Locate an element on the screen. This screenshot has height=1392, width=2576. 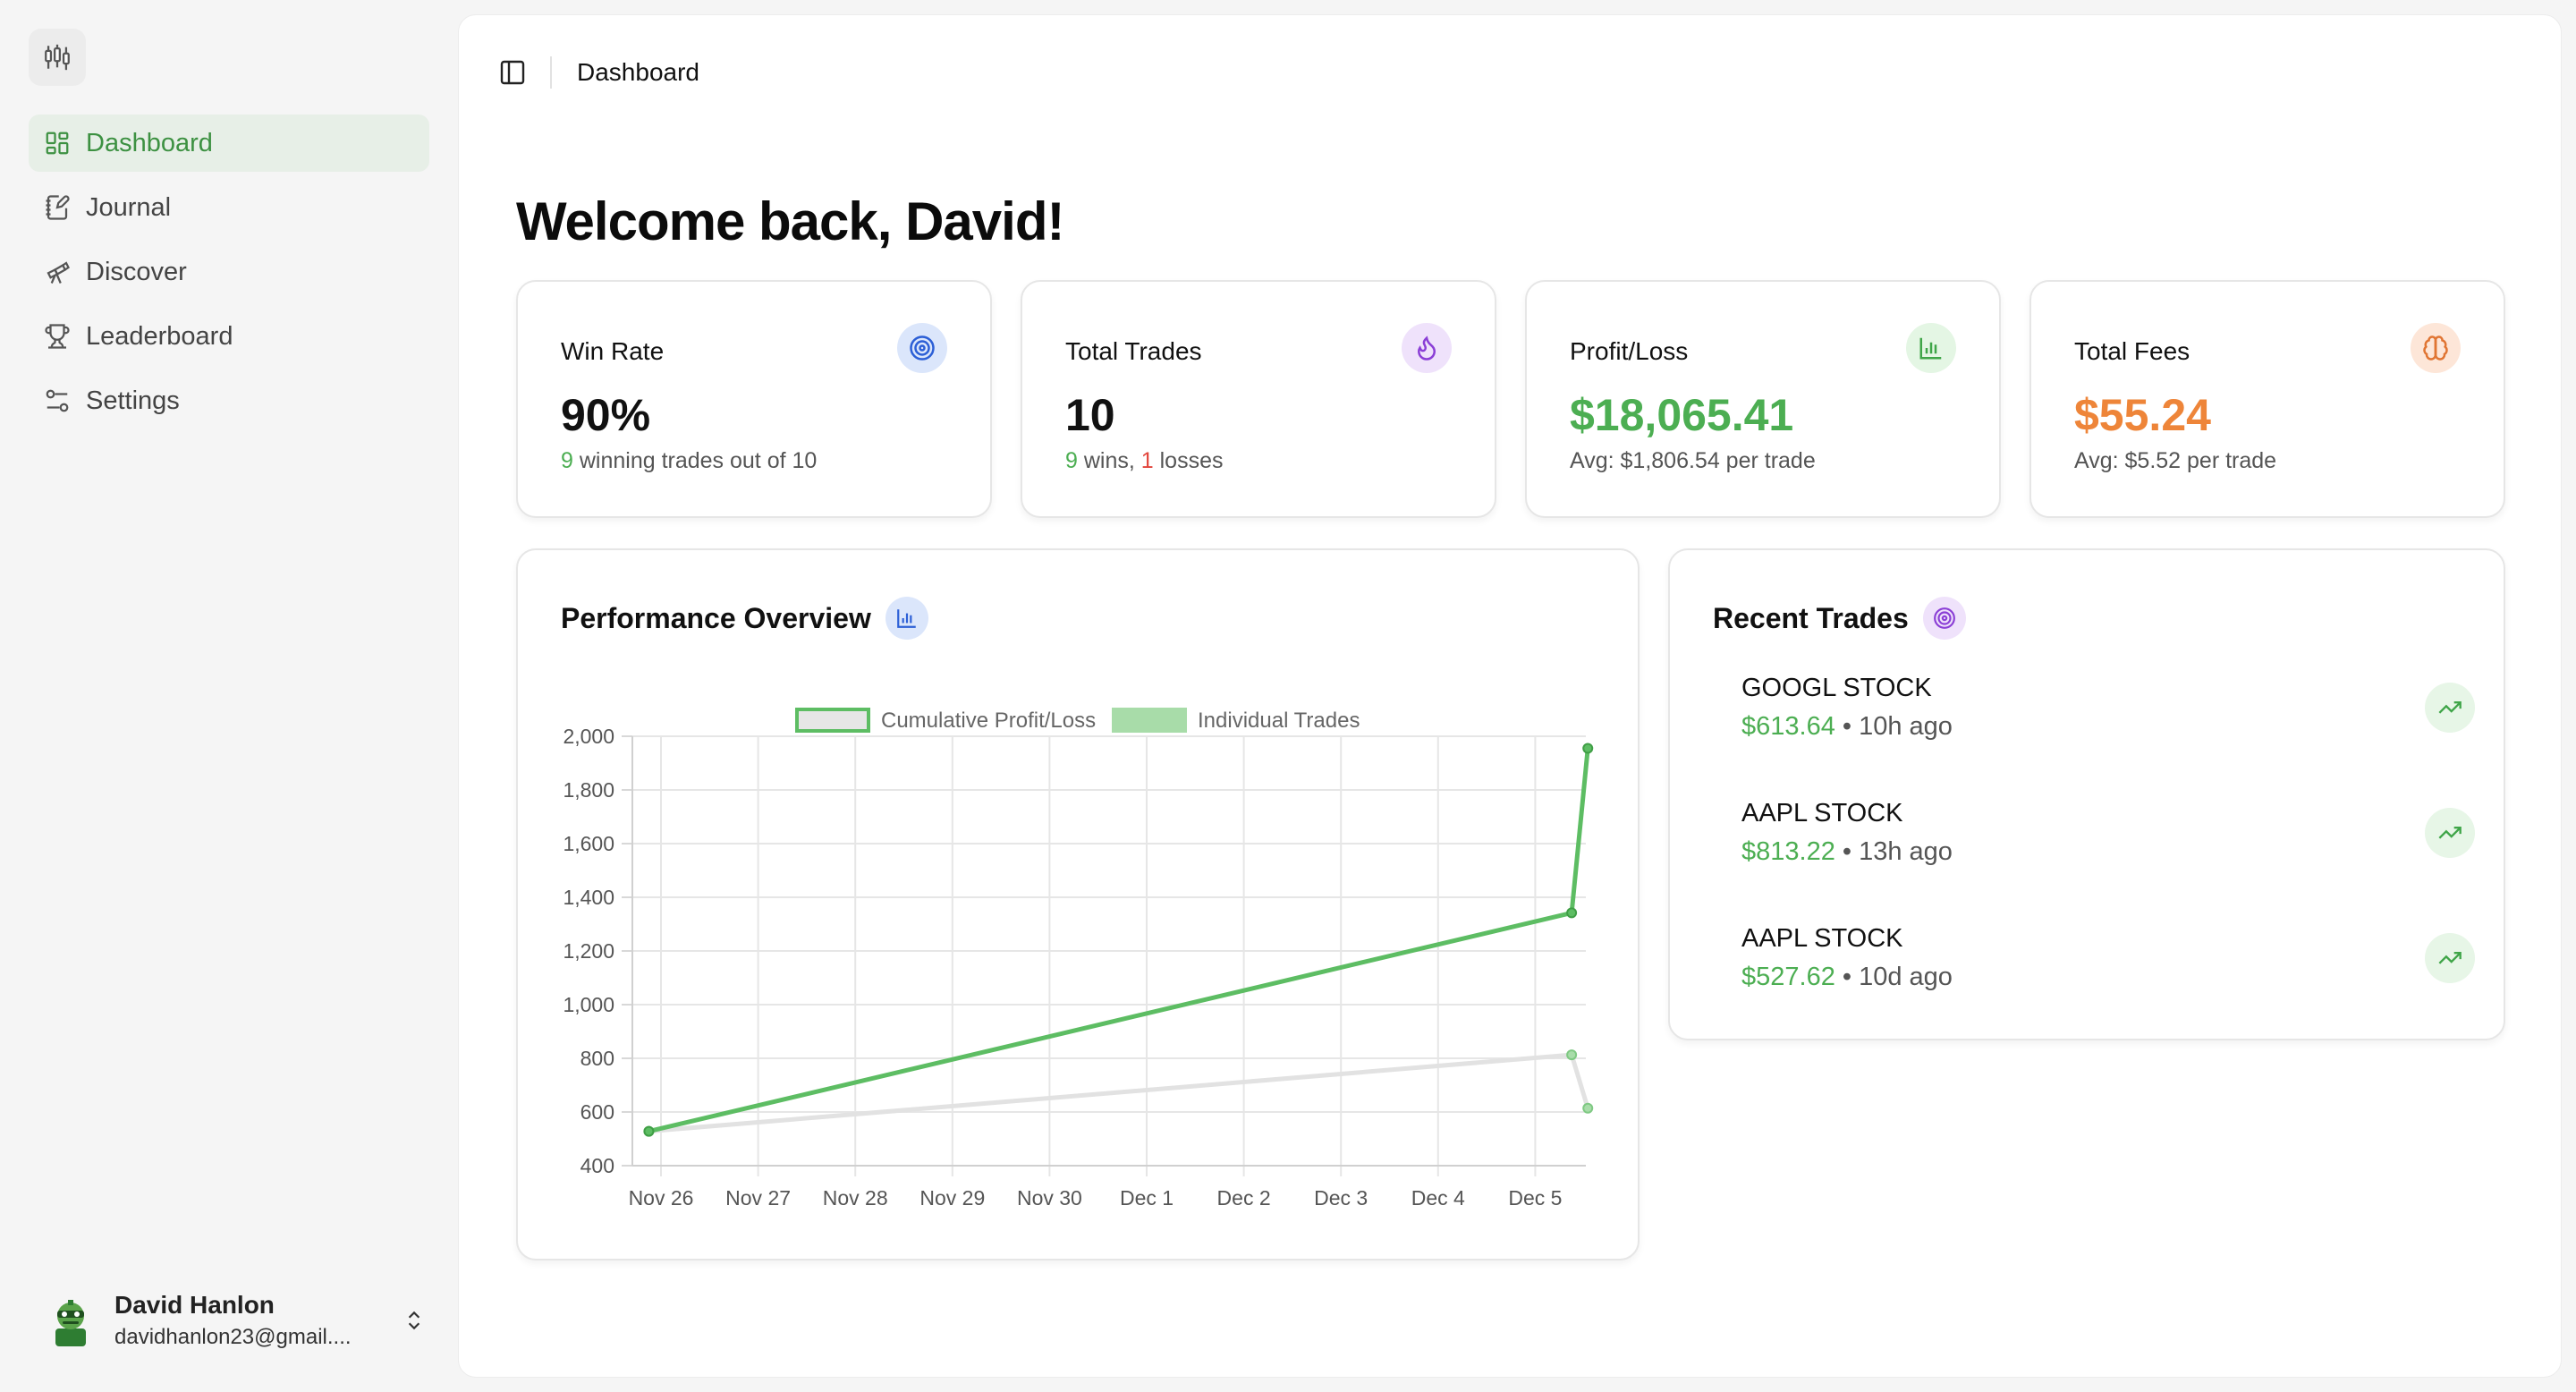
x-tick-label: Dec 2 is located at coordinates (1244, 1198).